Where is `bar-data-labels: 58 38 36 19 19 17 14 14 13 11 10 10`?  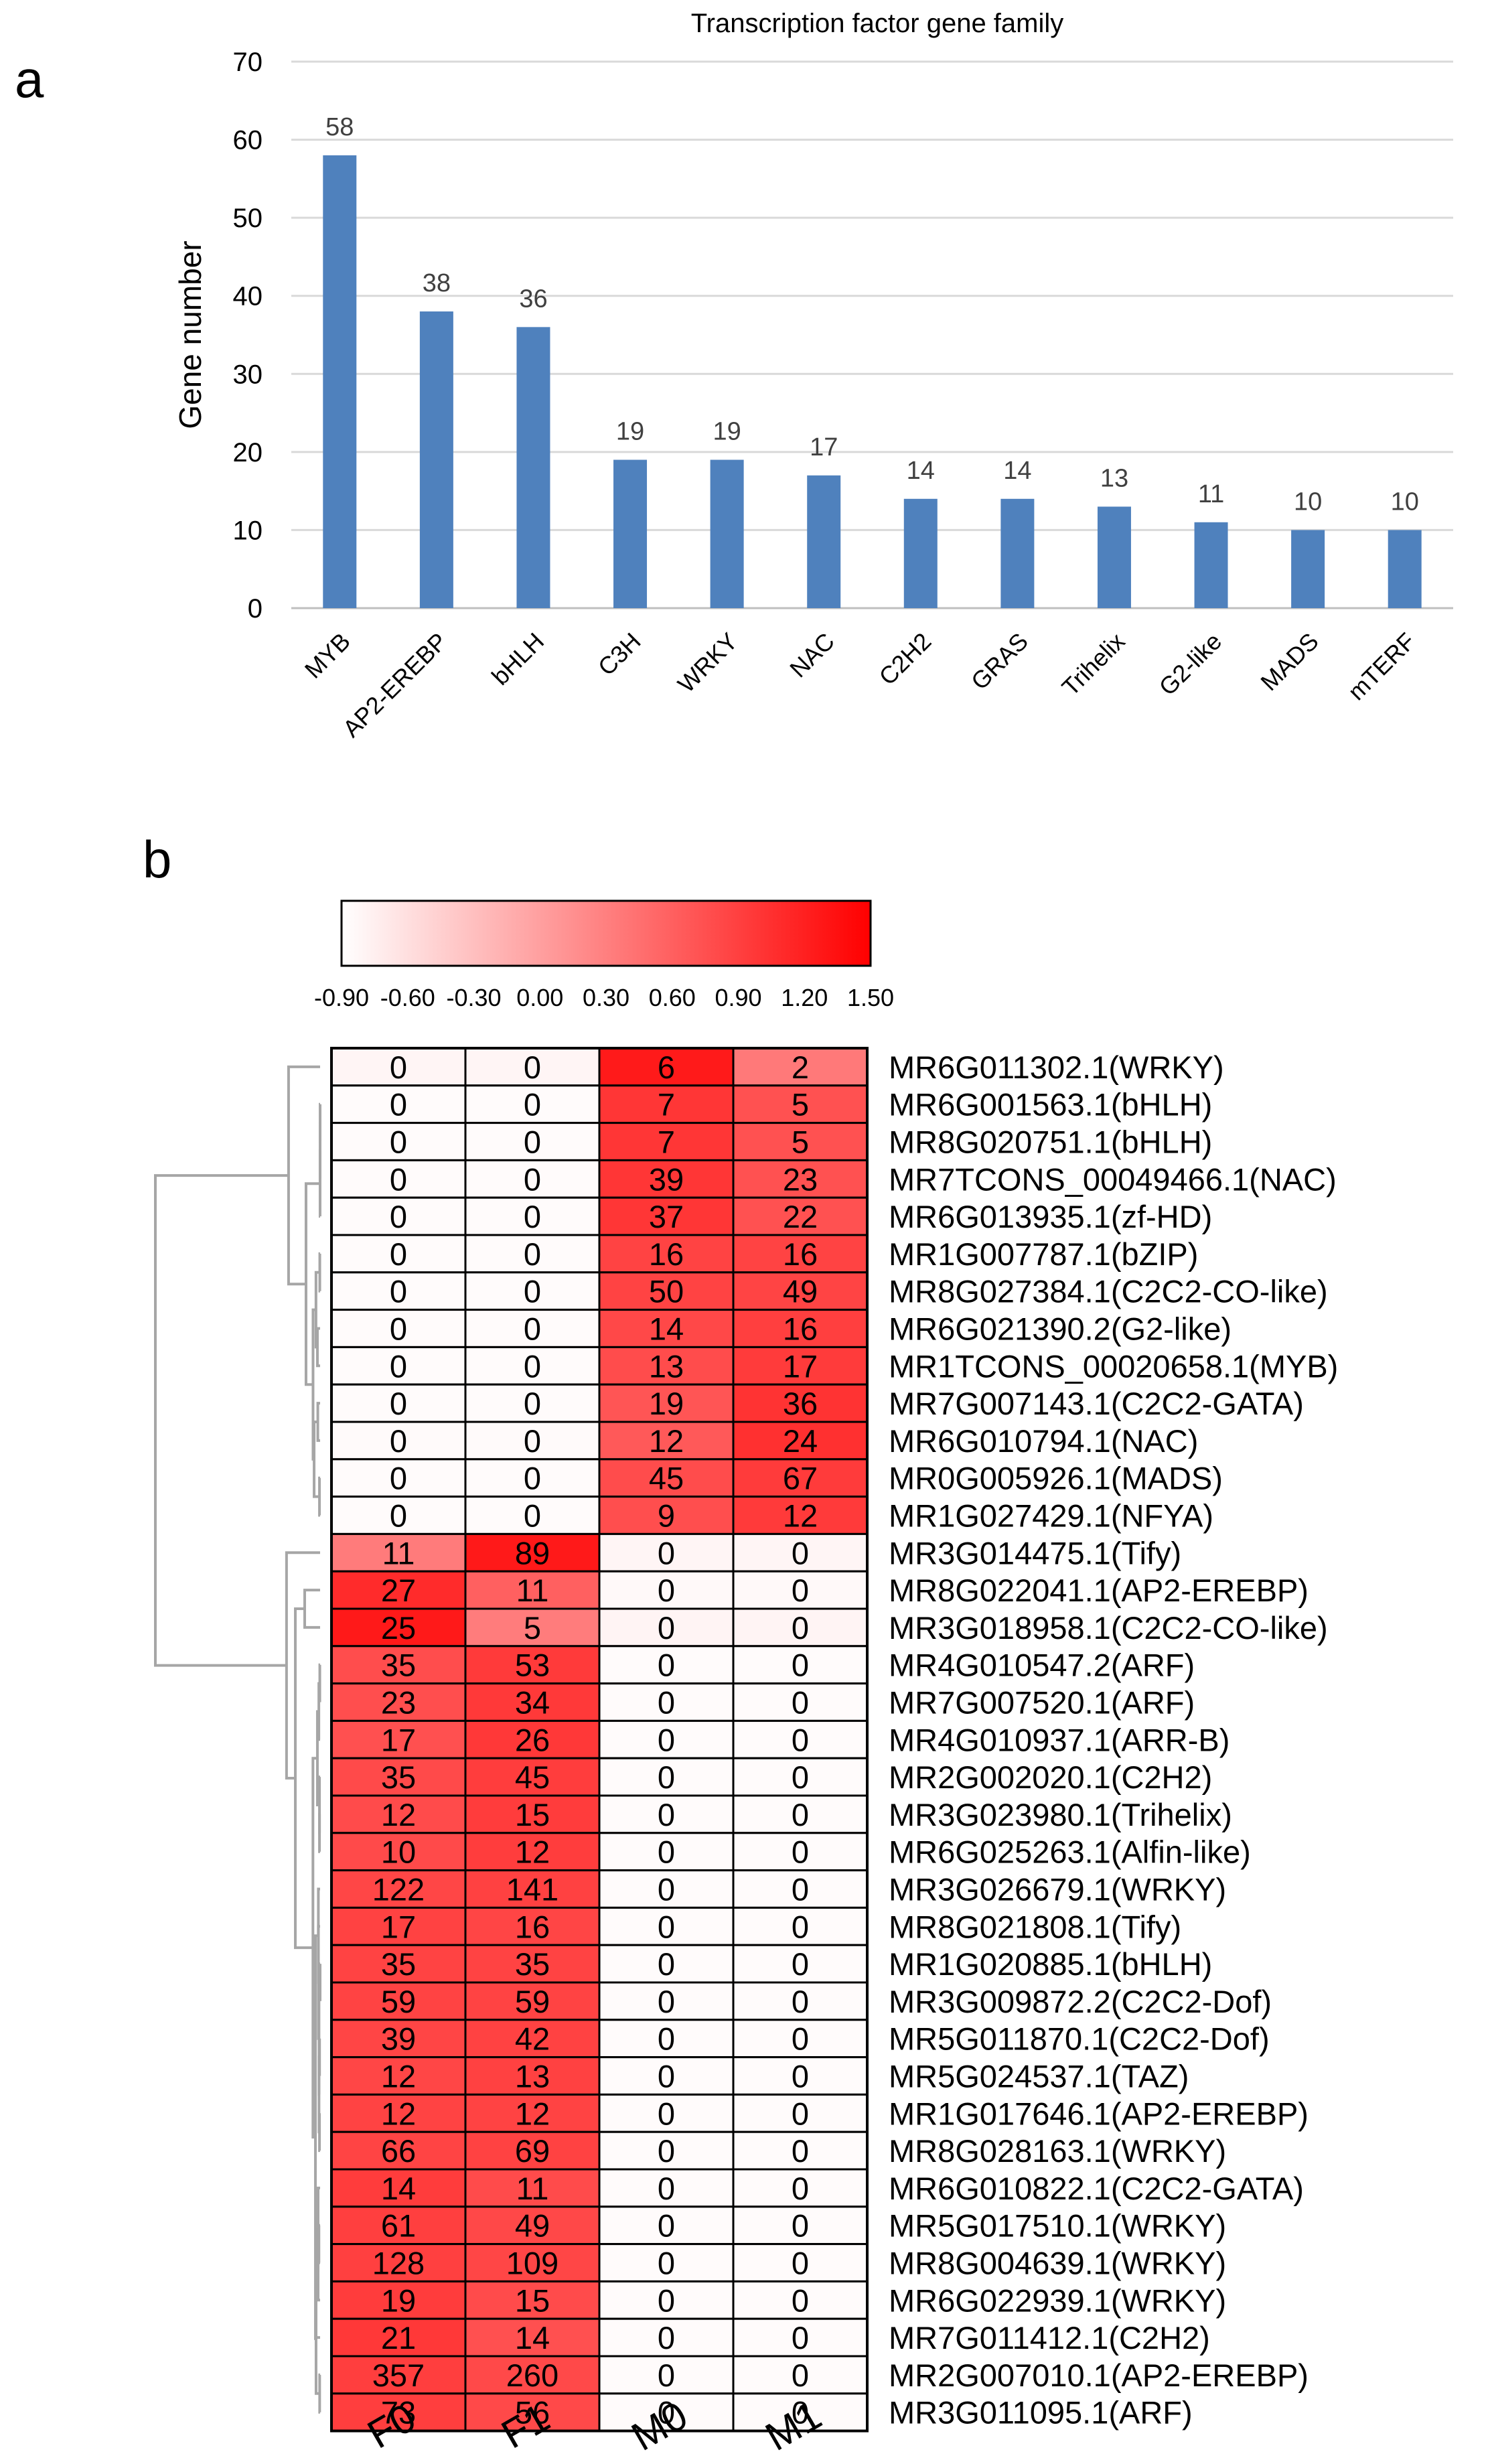 bar-data-labels: 58 38 36 19 19 17 14 14 13 11 10 10 is located at coordinates (872, 314).